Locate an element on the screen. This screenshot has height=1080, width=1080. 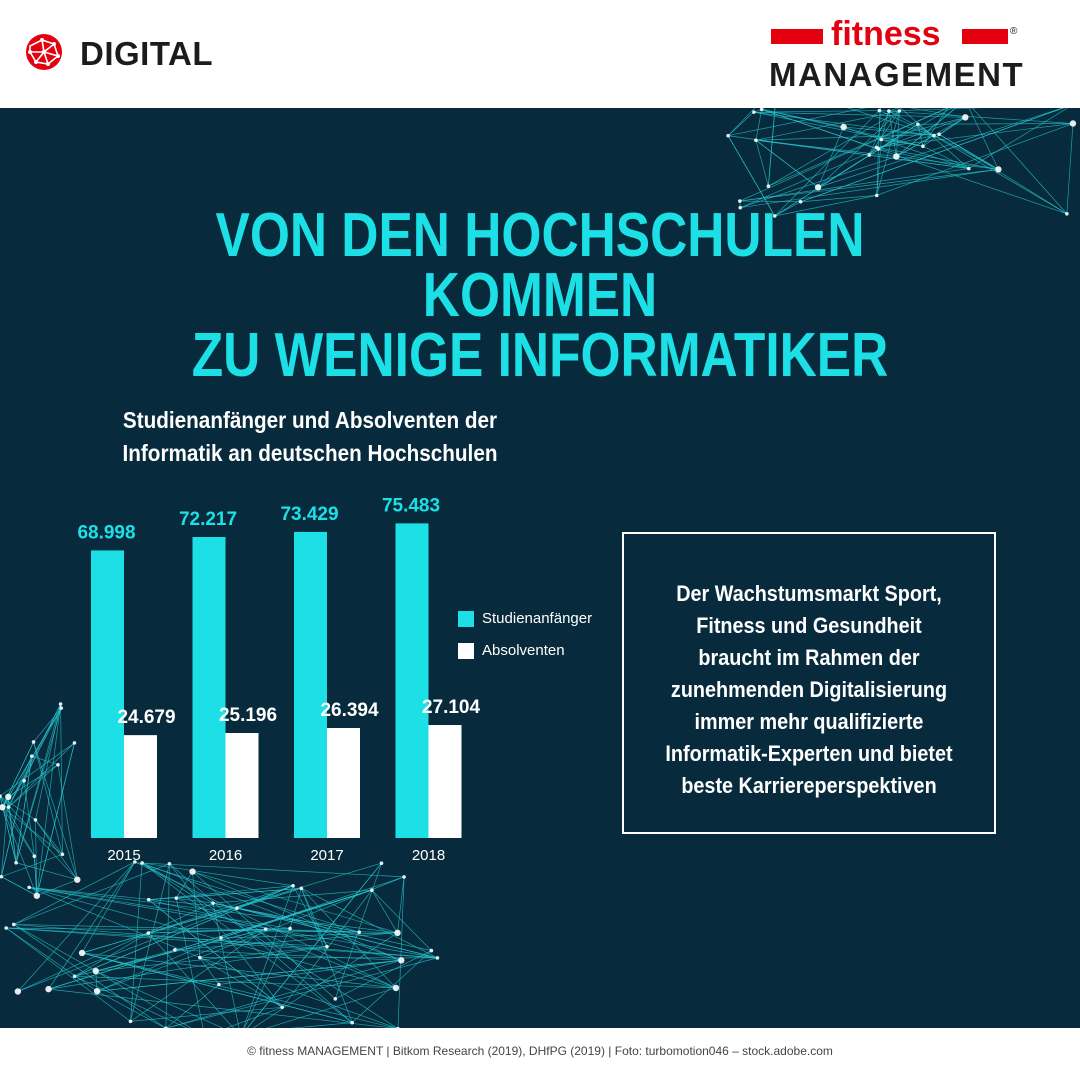
x-tick-label-2018: 2018 is located at coordinates (428, 855).